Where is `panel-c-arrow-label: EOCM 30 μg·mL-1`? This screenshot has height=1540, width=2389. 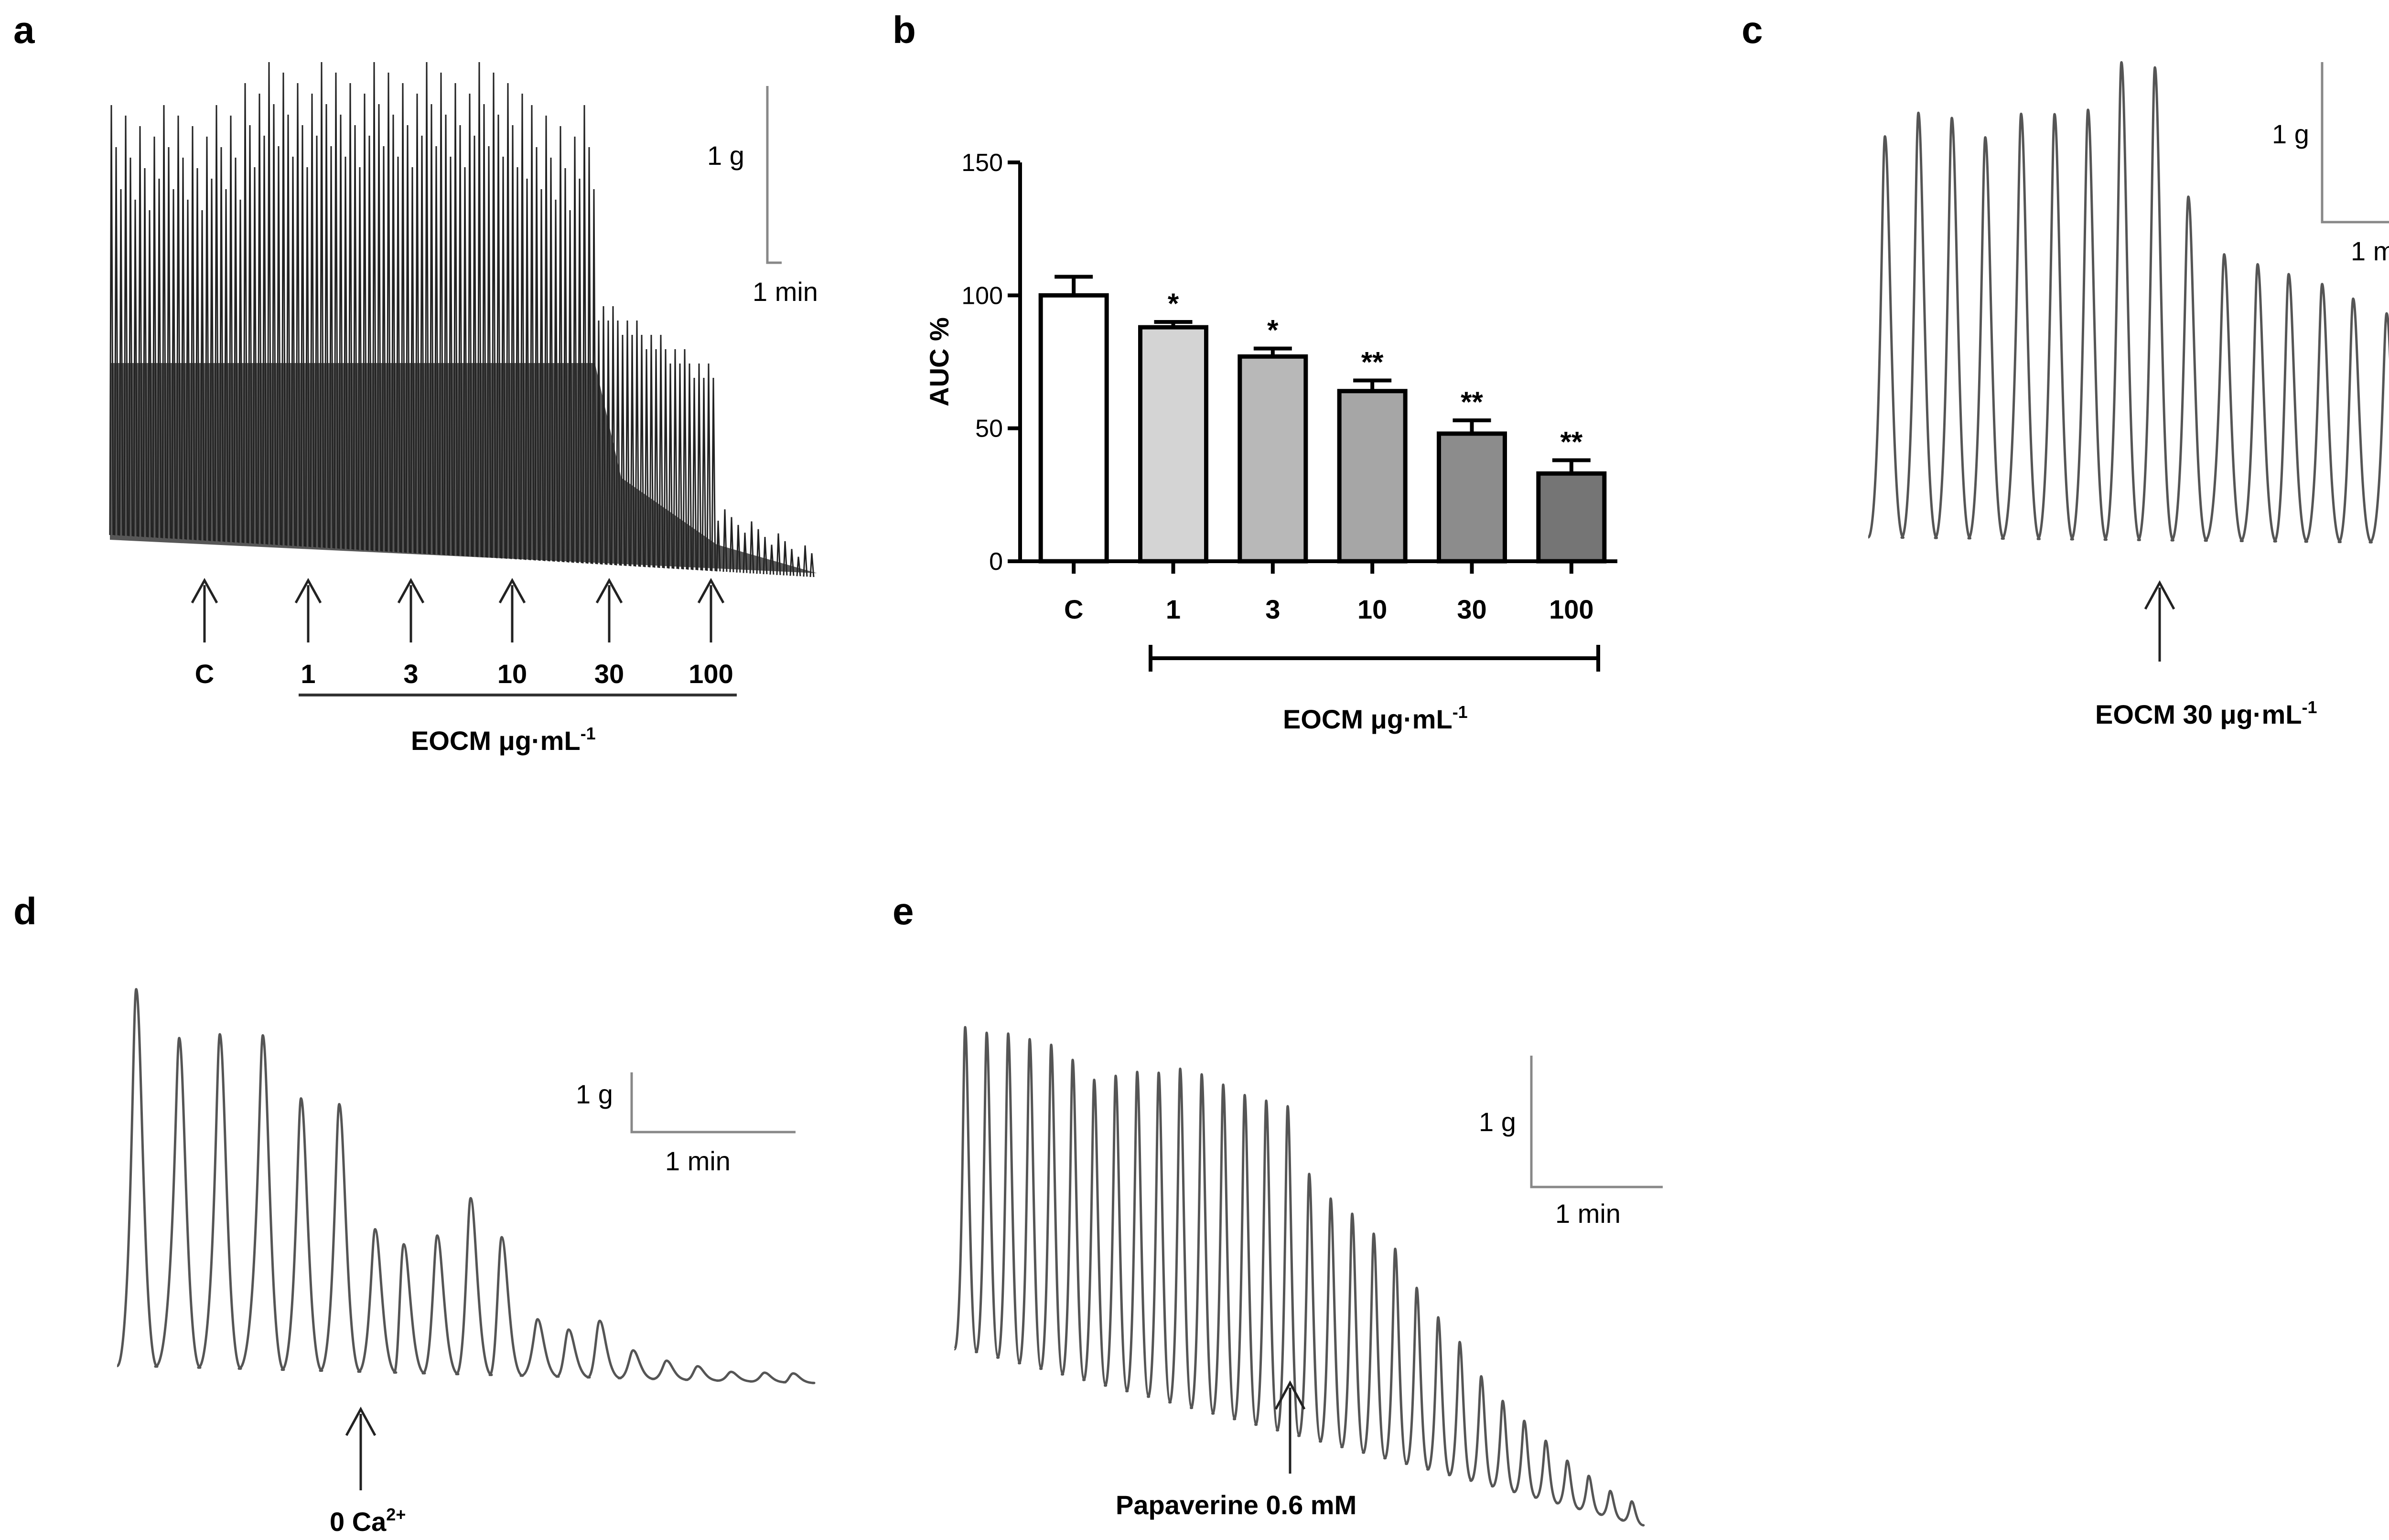 panel-c-arrow-label: EOCM 30 μg·mL-1 is located at coordinates (2206, 713).